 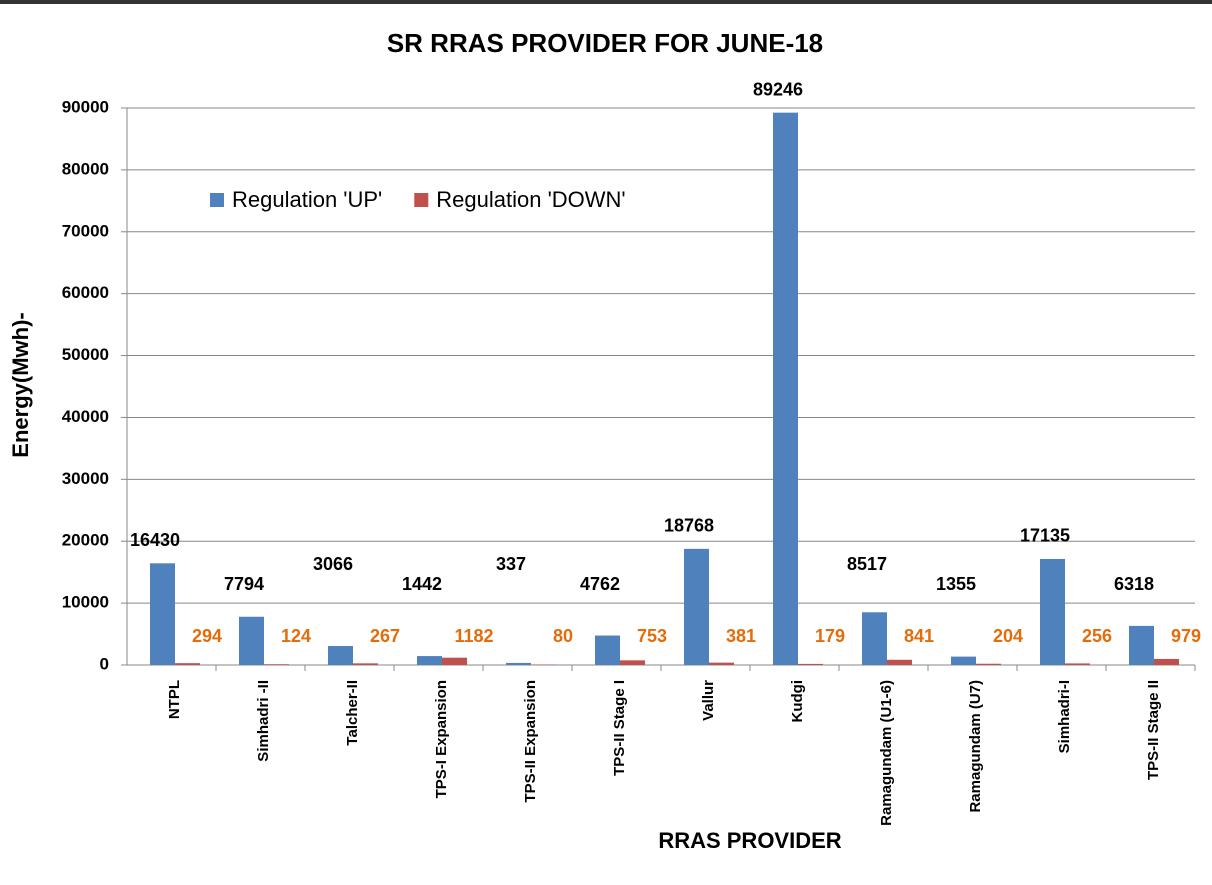 I want to click on value-label: 1355, so click(x=956, y=584).